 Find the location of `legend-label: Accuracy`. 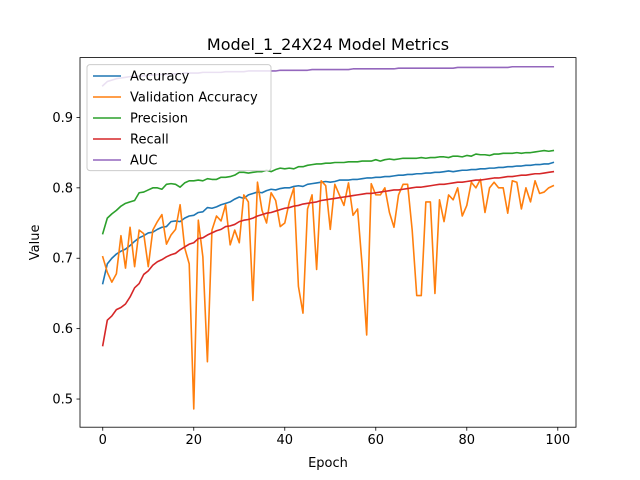

legend-label: Accuracy is located at coordinates (160, 77).